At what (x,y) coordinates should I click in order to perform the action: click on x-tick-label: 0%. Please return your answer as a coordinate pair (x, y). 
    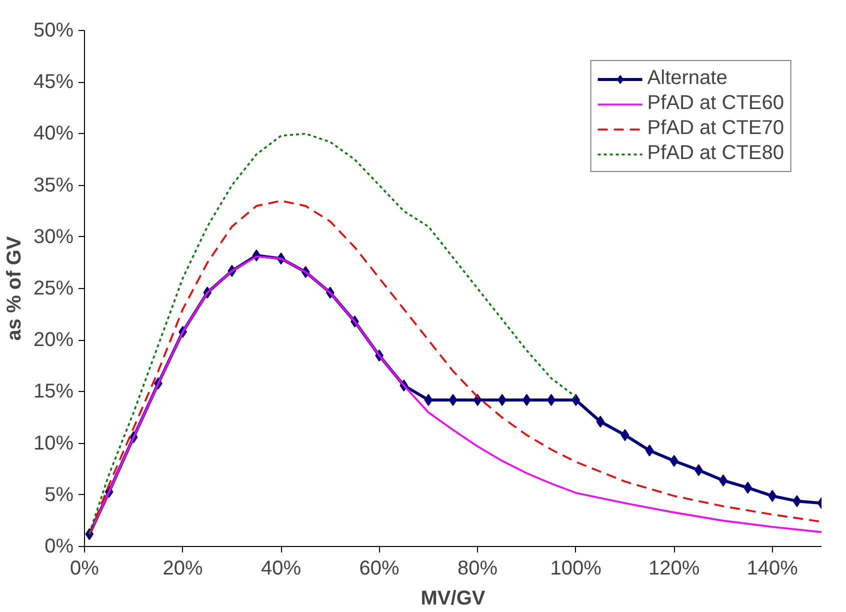
    Looking at the image, I should click on (85, 569).